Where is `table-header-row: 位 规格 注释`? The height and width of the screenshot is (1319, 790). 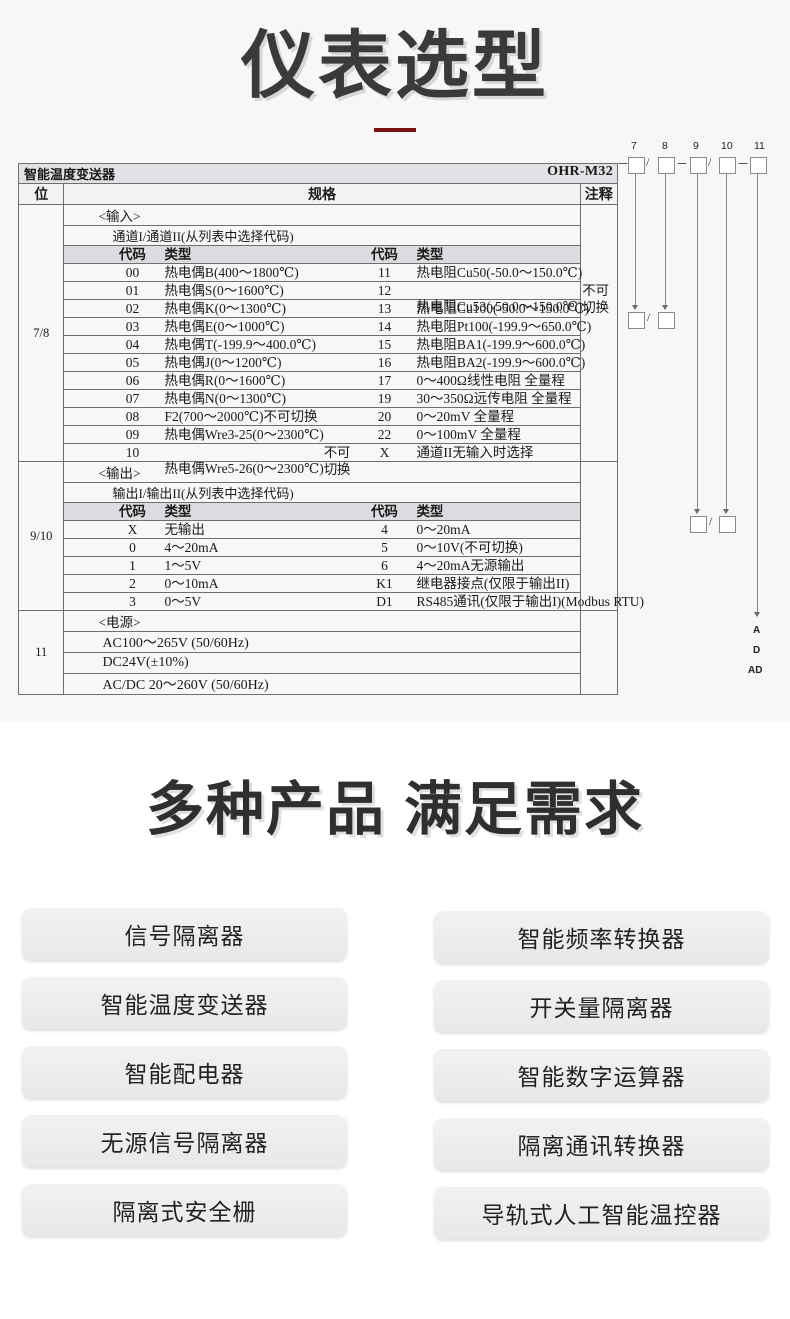 table-header-row: 位 规格 注释 is located at coordinates (318, 194).